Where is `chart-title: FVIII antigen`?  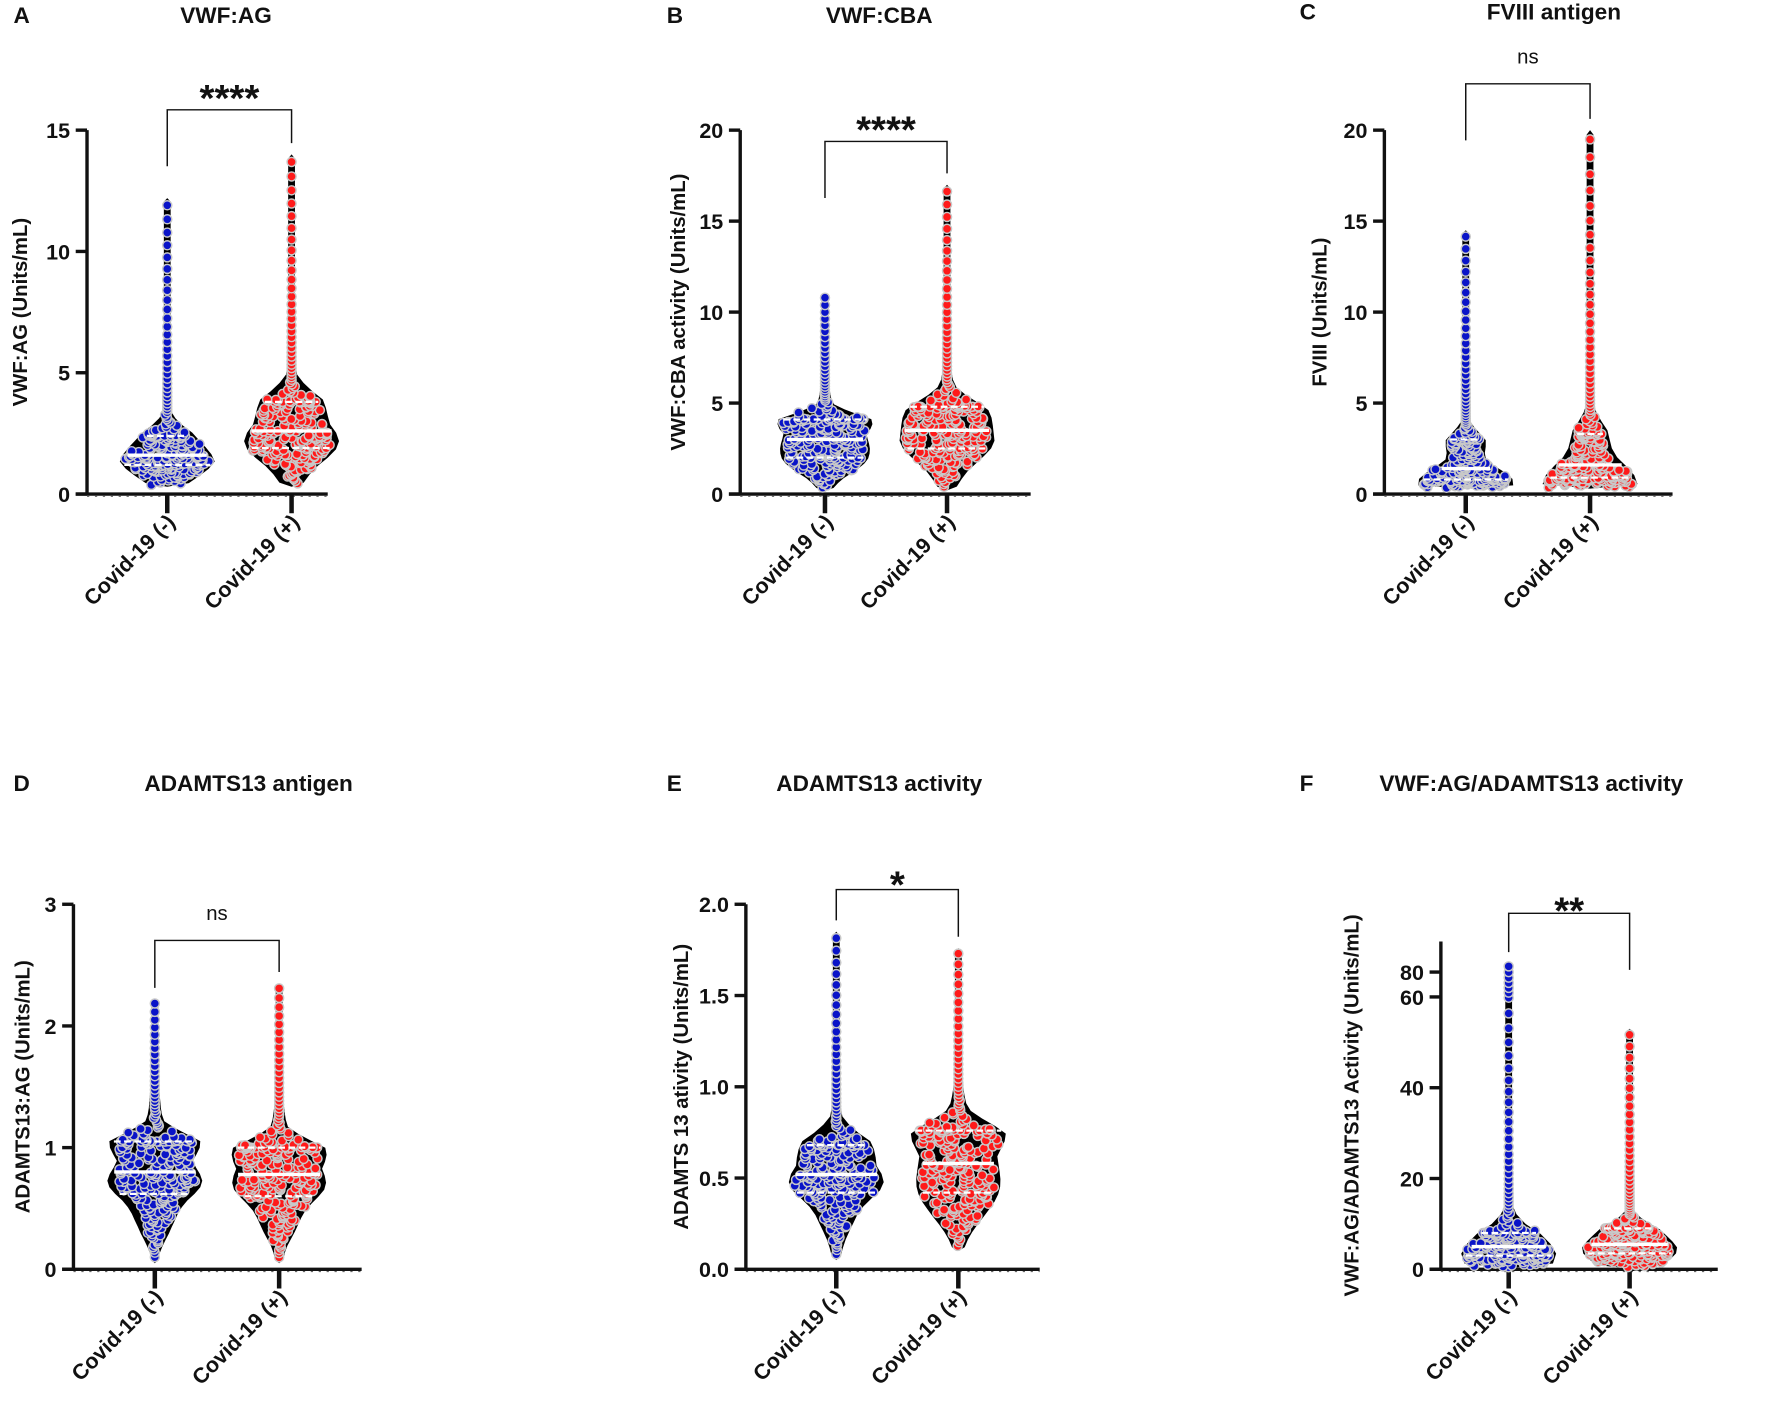 chart-title: FVIII antigen is located at coordinates (1554, 12).